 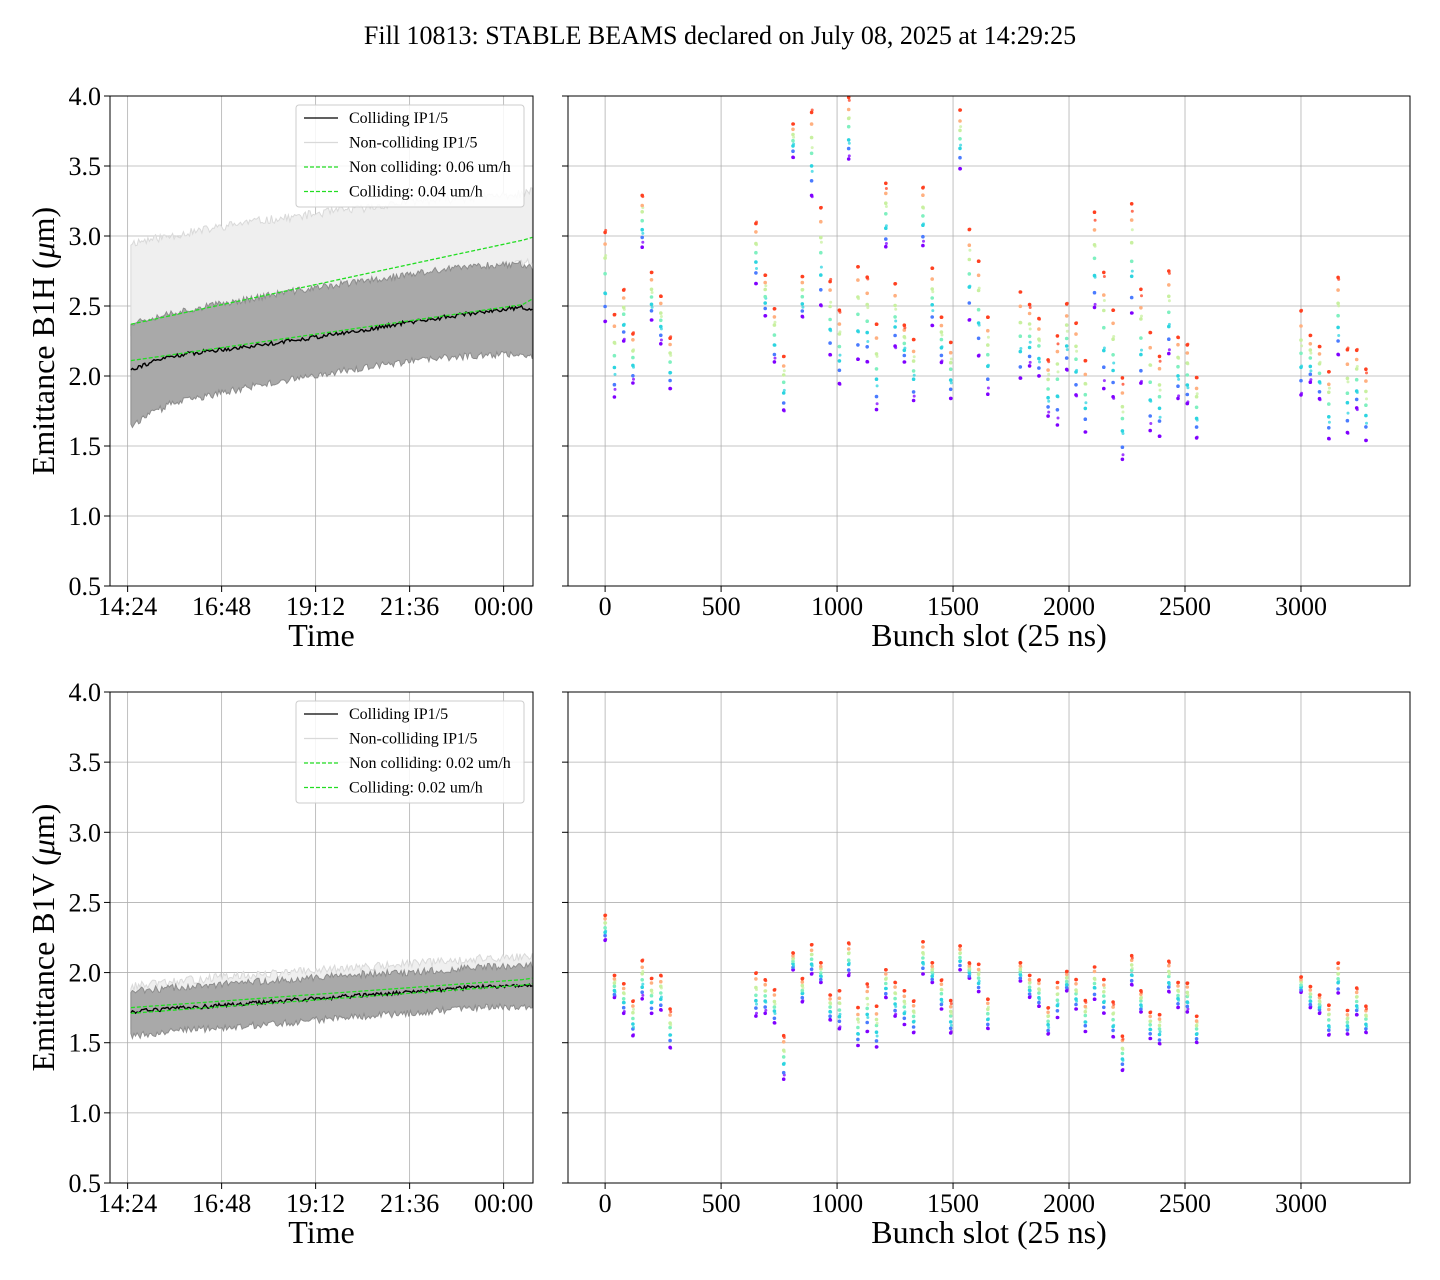 What do you see at coordinates (85, 96) in the screenshot?
I see `y-tick-label: 4.0` at bounding box center [85, 96].